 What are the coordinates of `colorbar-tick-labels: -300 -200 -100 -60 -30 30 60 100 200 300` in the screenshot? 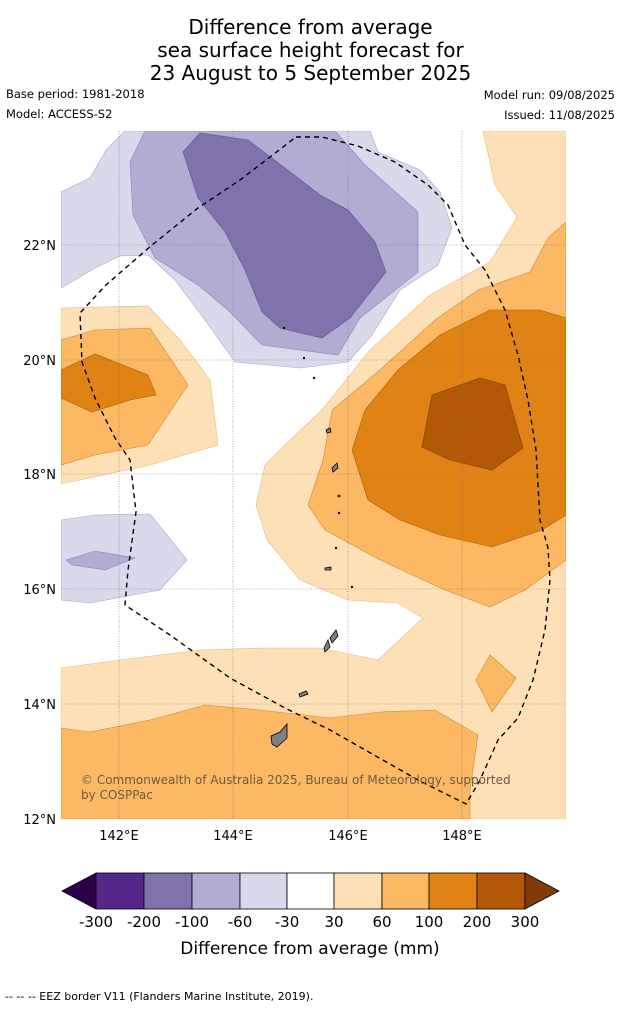 It's located at (309, 922).